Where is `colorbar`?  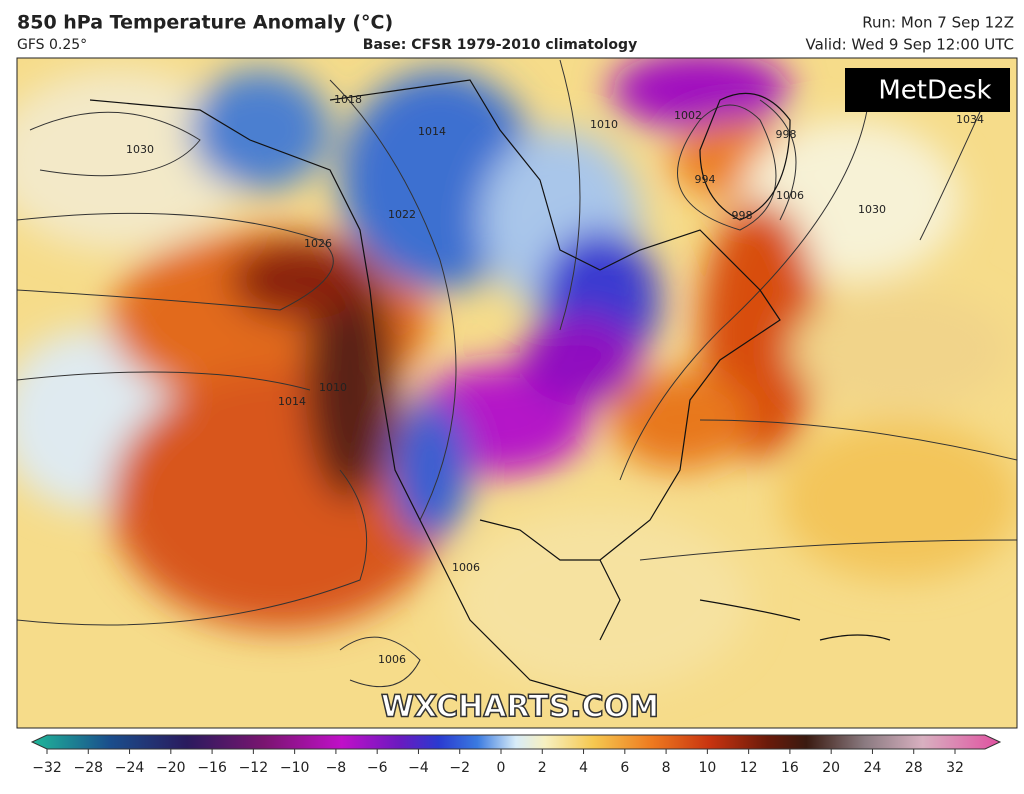 colorbar is located at coordinates (516, 742).